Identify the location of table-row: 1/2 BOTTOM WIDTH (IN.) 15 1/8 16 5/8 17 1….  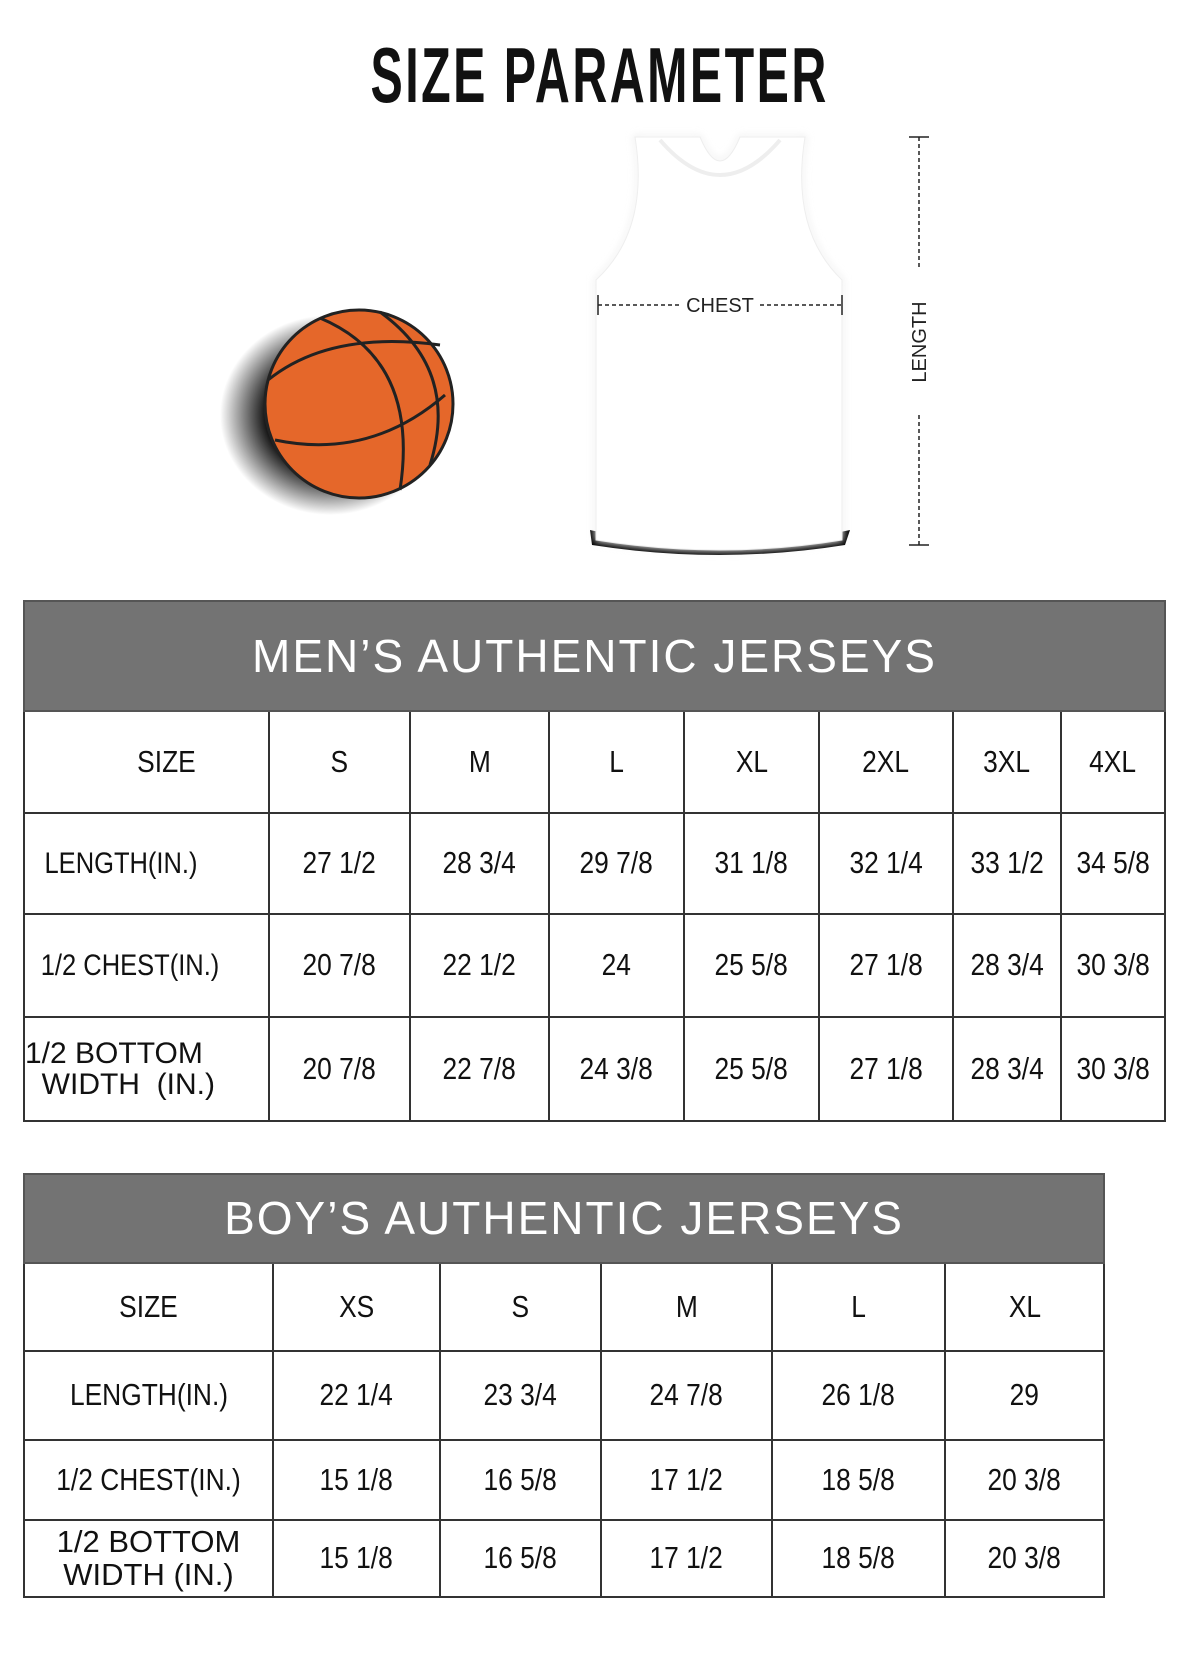
(564, 1558).